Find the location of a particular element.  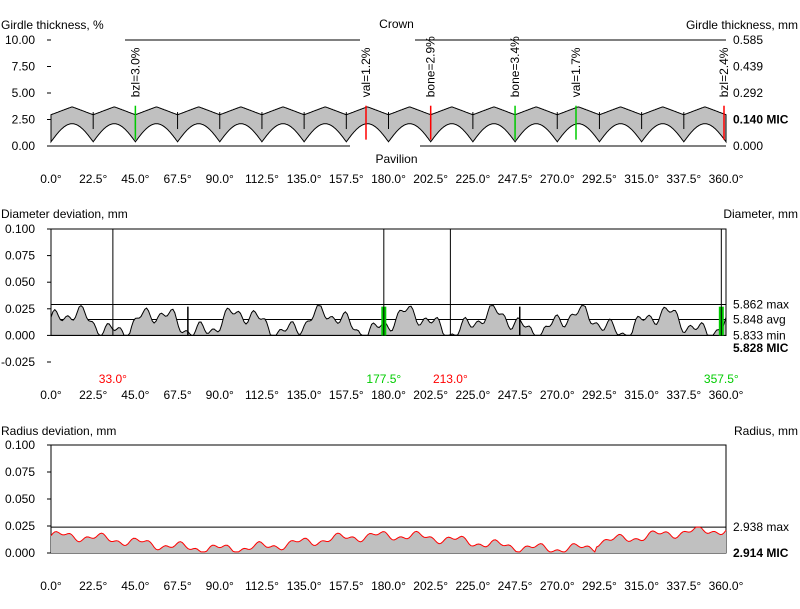

mic-label: 2.914 MIC is located at coordinates (761, 553).